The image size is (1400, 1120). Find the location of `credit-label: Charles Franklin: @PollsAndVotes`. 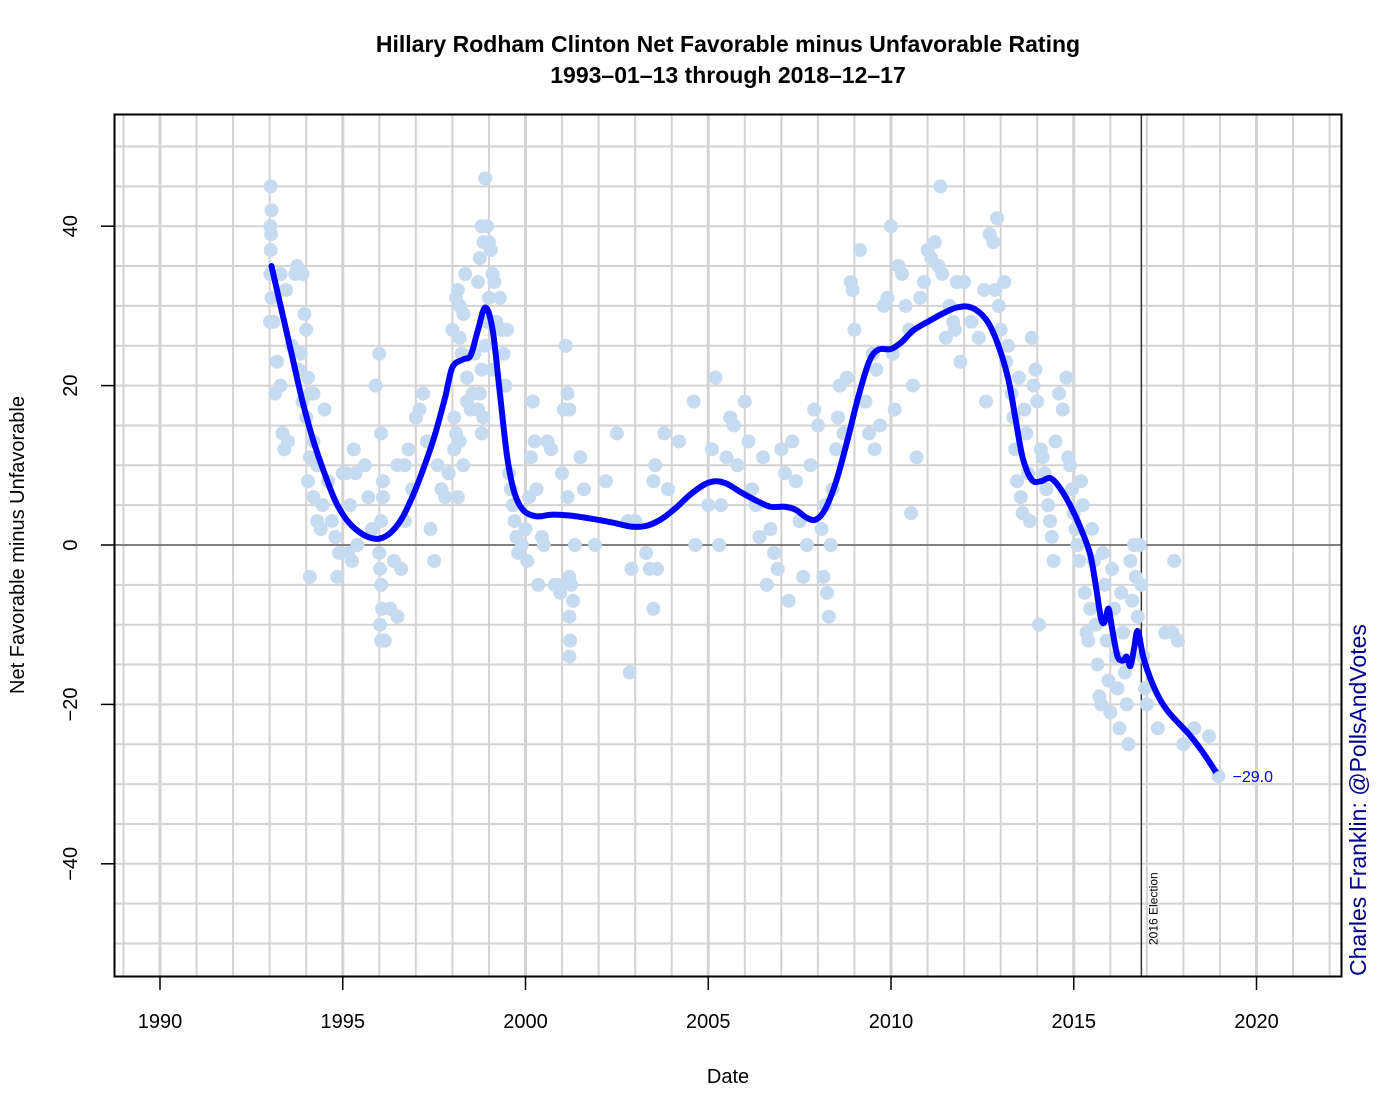

credit-label: Charles Franklin: @PollsAndVotes is located at coordinates (1358, 800).